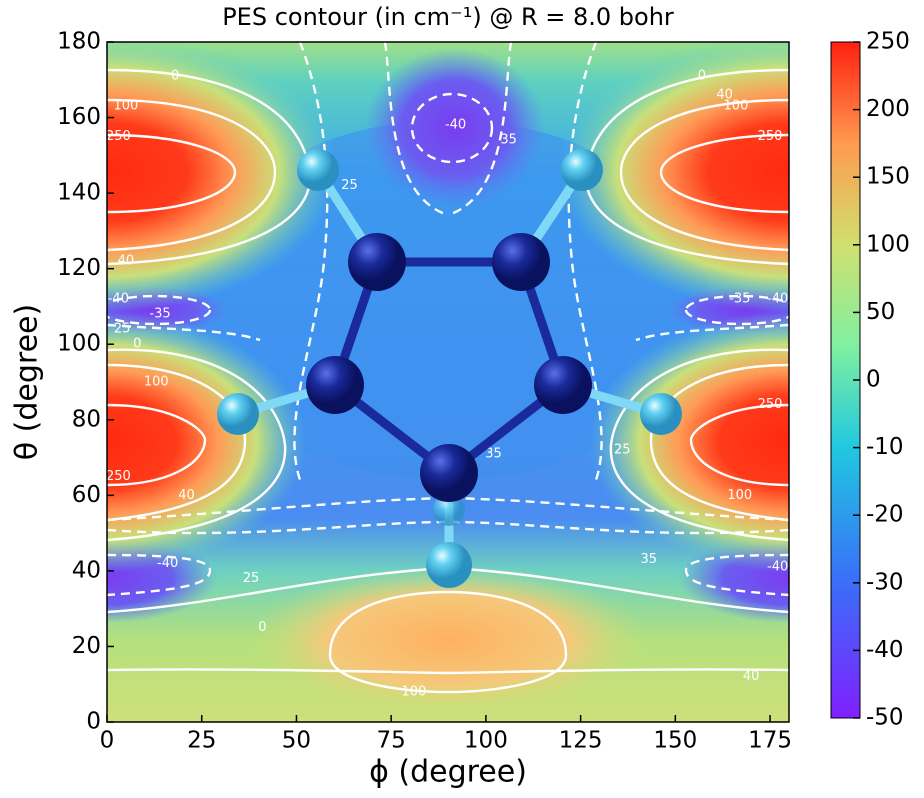 This screenshot has height=798, width=924. What do you see at coordinates (486, 741) in the screenshot?
I see `x-tick-label: 100` at bounding box center [486, 741].